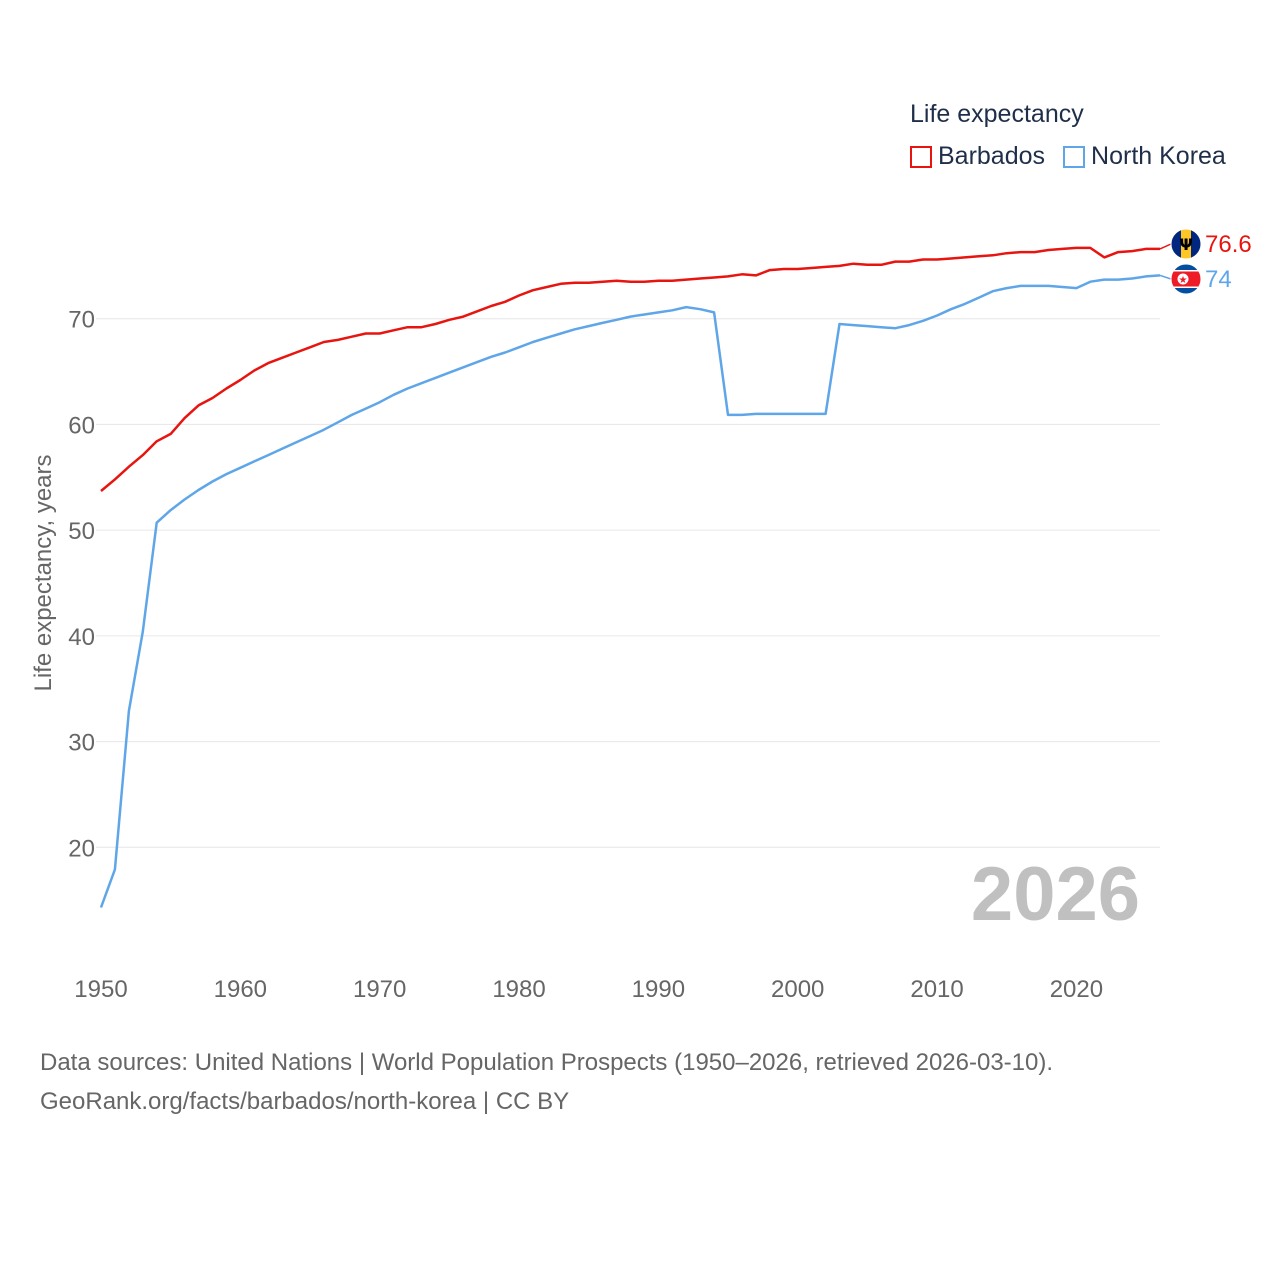 The image size is (1280, 1280). Describe the element at coordinates (658, 989) in the screenshot. I see `x-tick-label-1990: 1990` at that location.